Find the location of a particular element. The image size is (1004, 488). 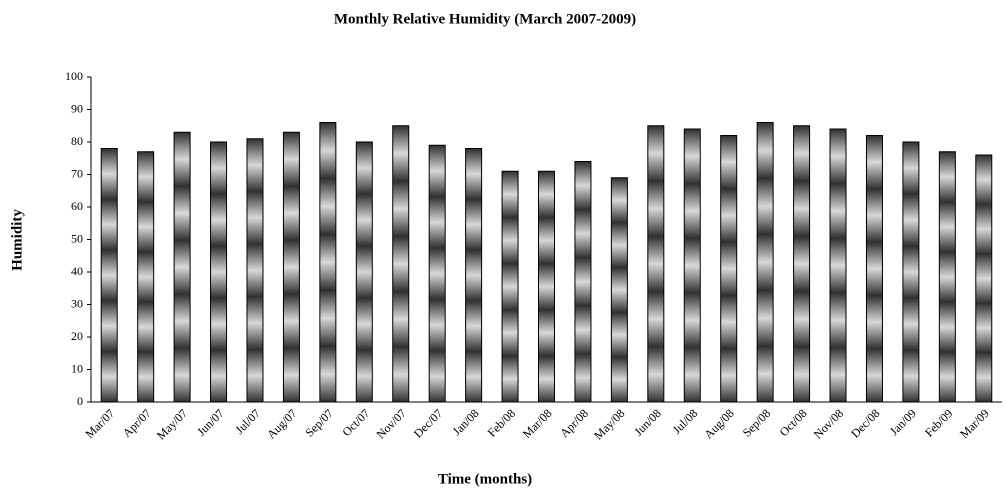

x-tick-label: Mar/07 is located at coordinates (99, 423).